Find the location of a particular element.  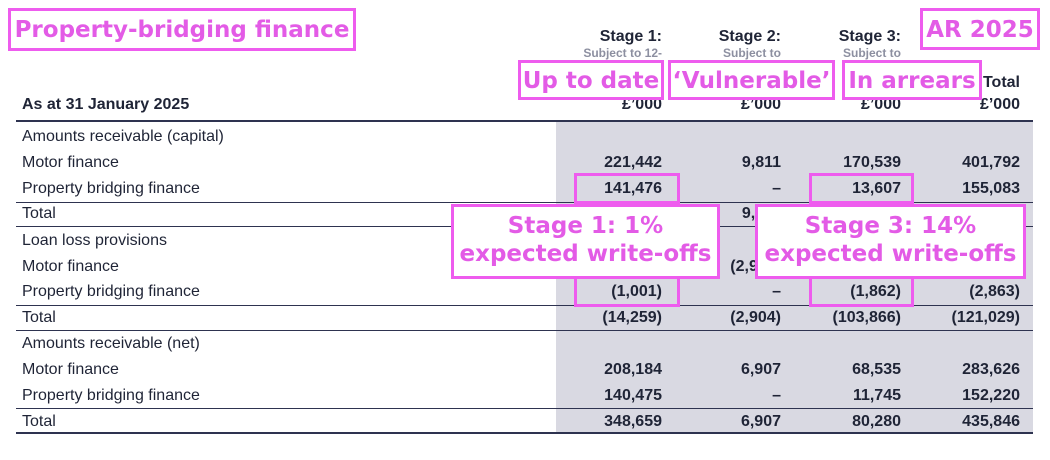

stage3-writeoff-callout: Stage 3: 14% expected write-offs is located at coordinates (890, 241).